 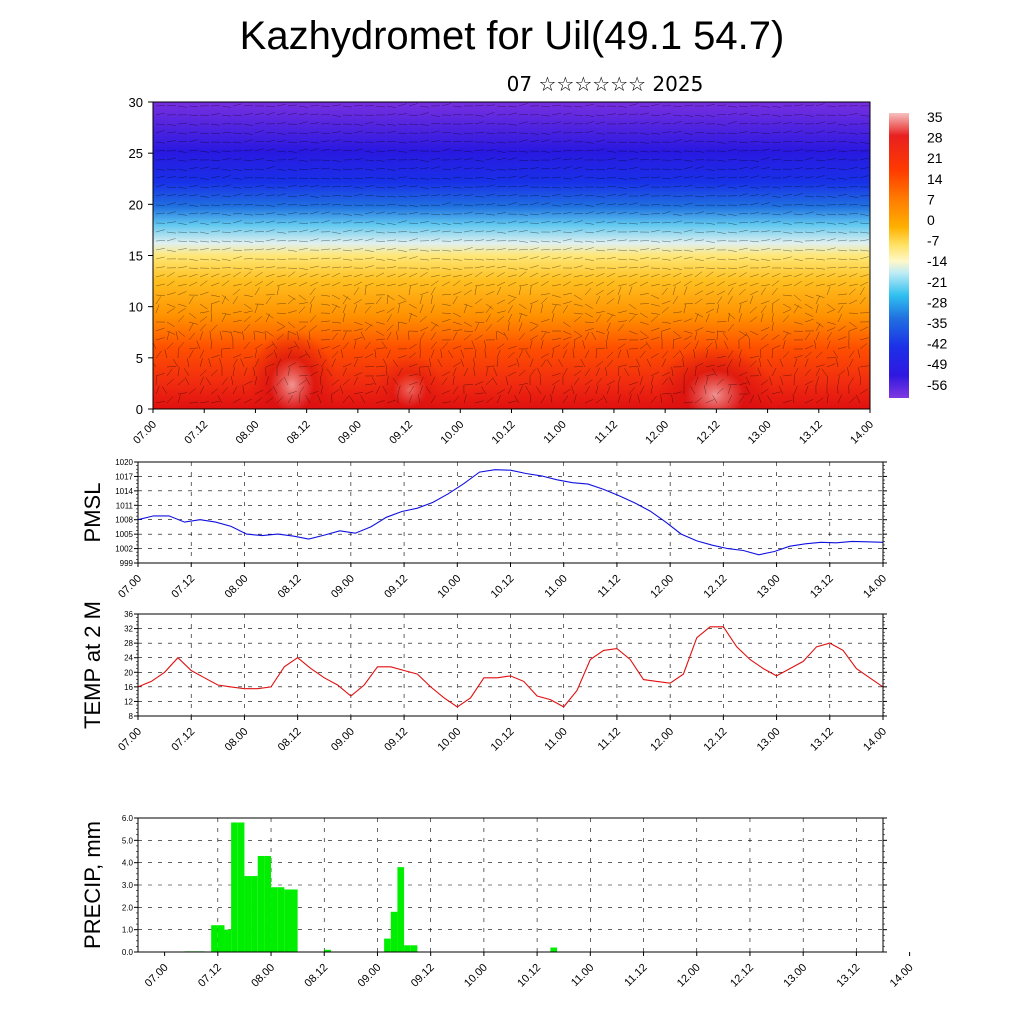 I want to click on y-tick-label: 12, so click(x=128, y=701).